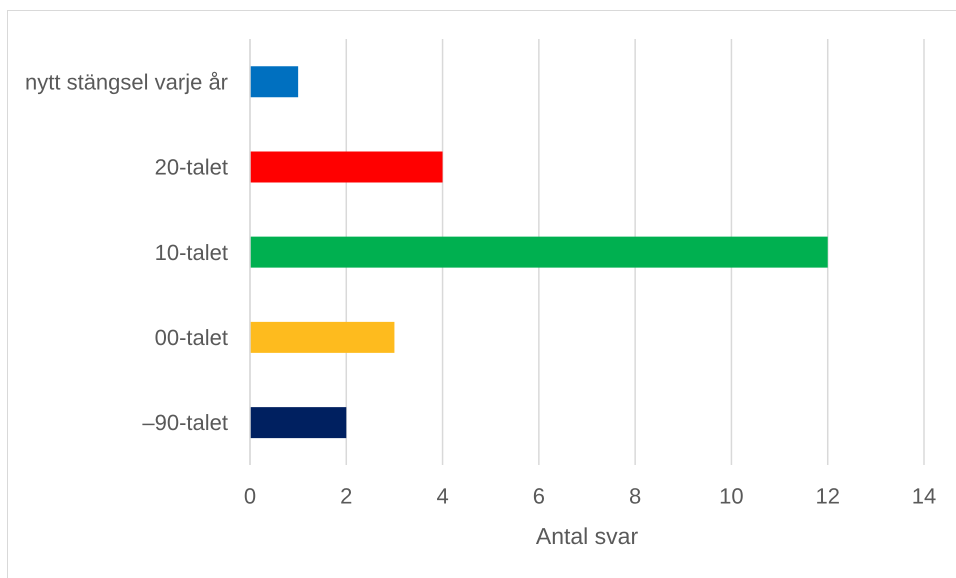 This screenshot has width=956, height=578. Describe the element at coordinates (191, 337) in the screenshot. I see `y-tick-label: 00-talet` at that location.